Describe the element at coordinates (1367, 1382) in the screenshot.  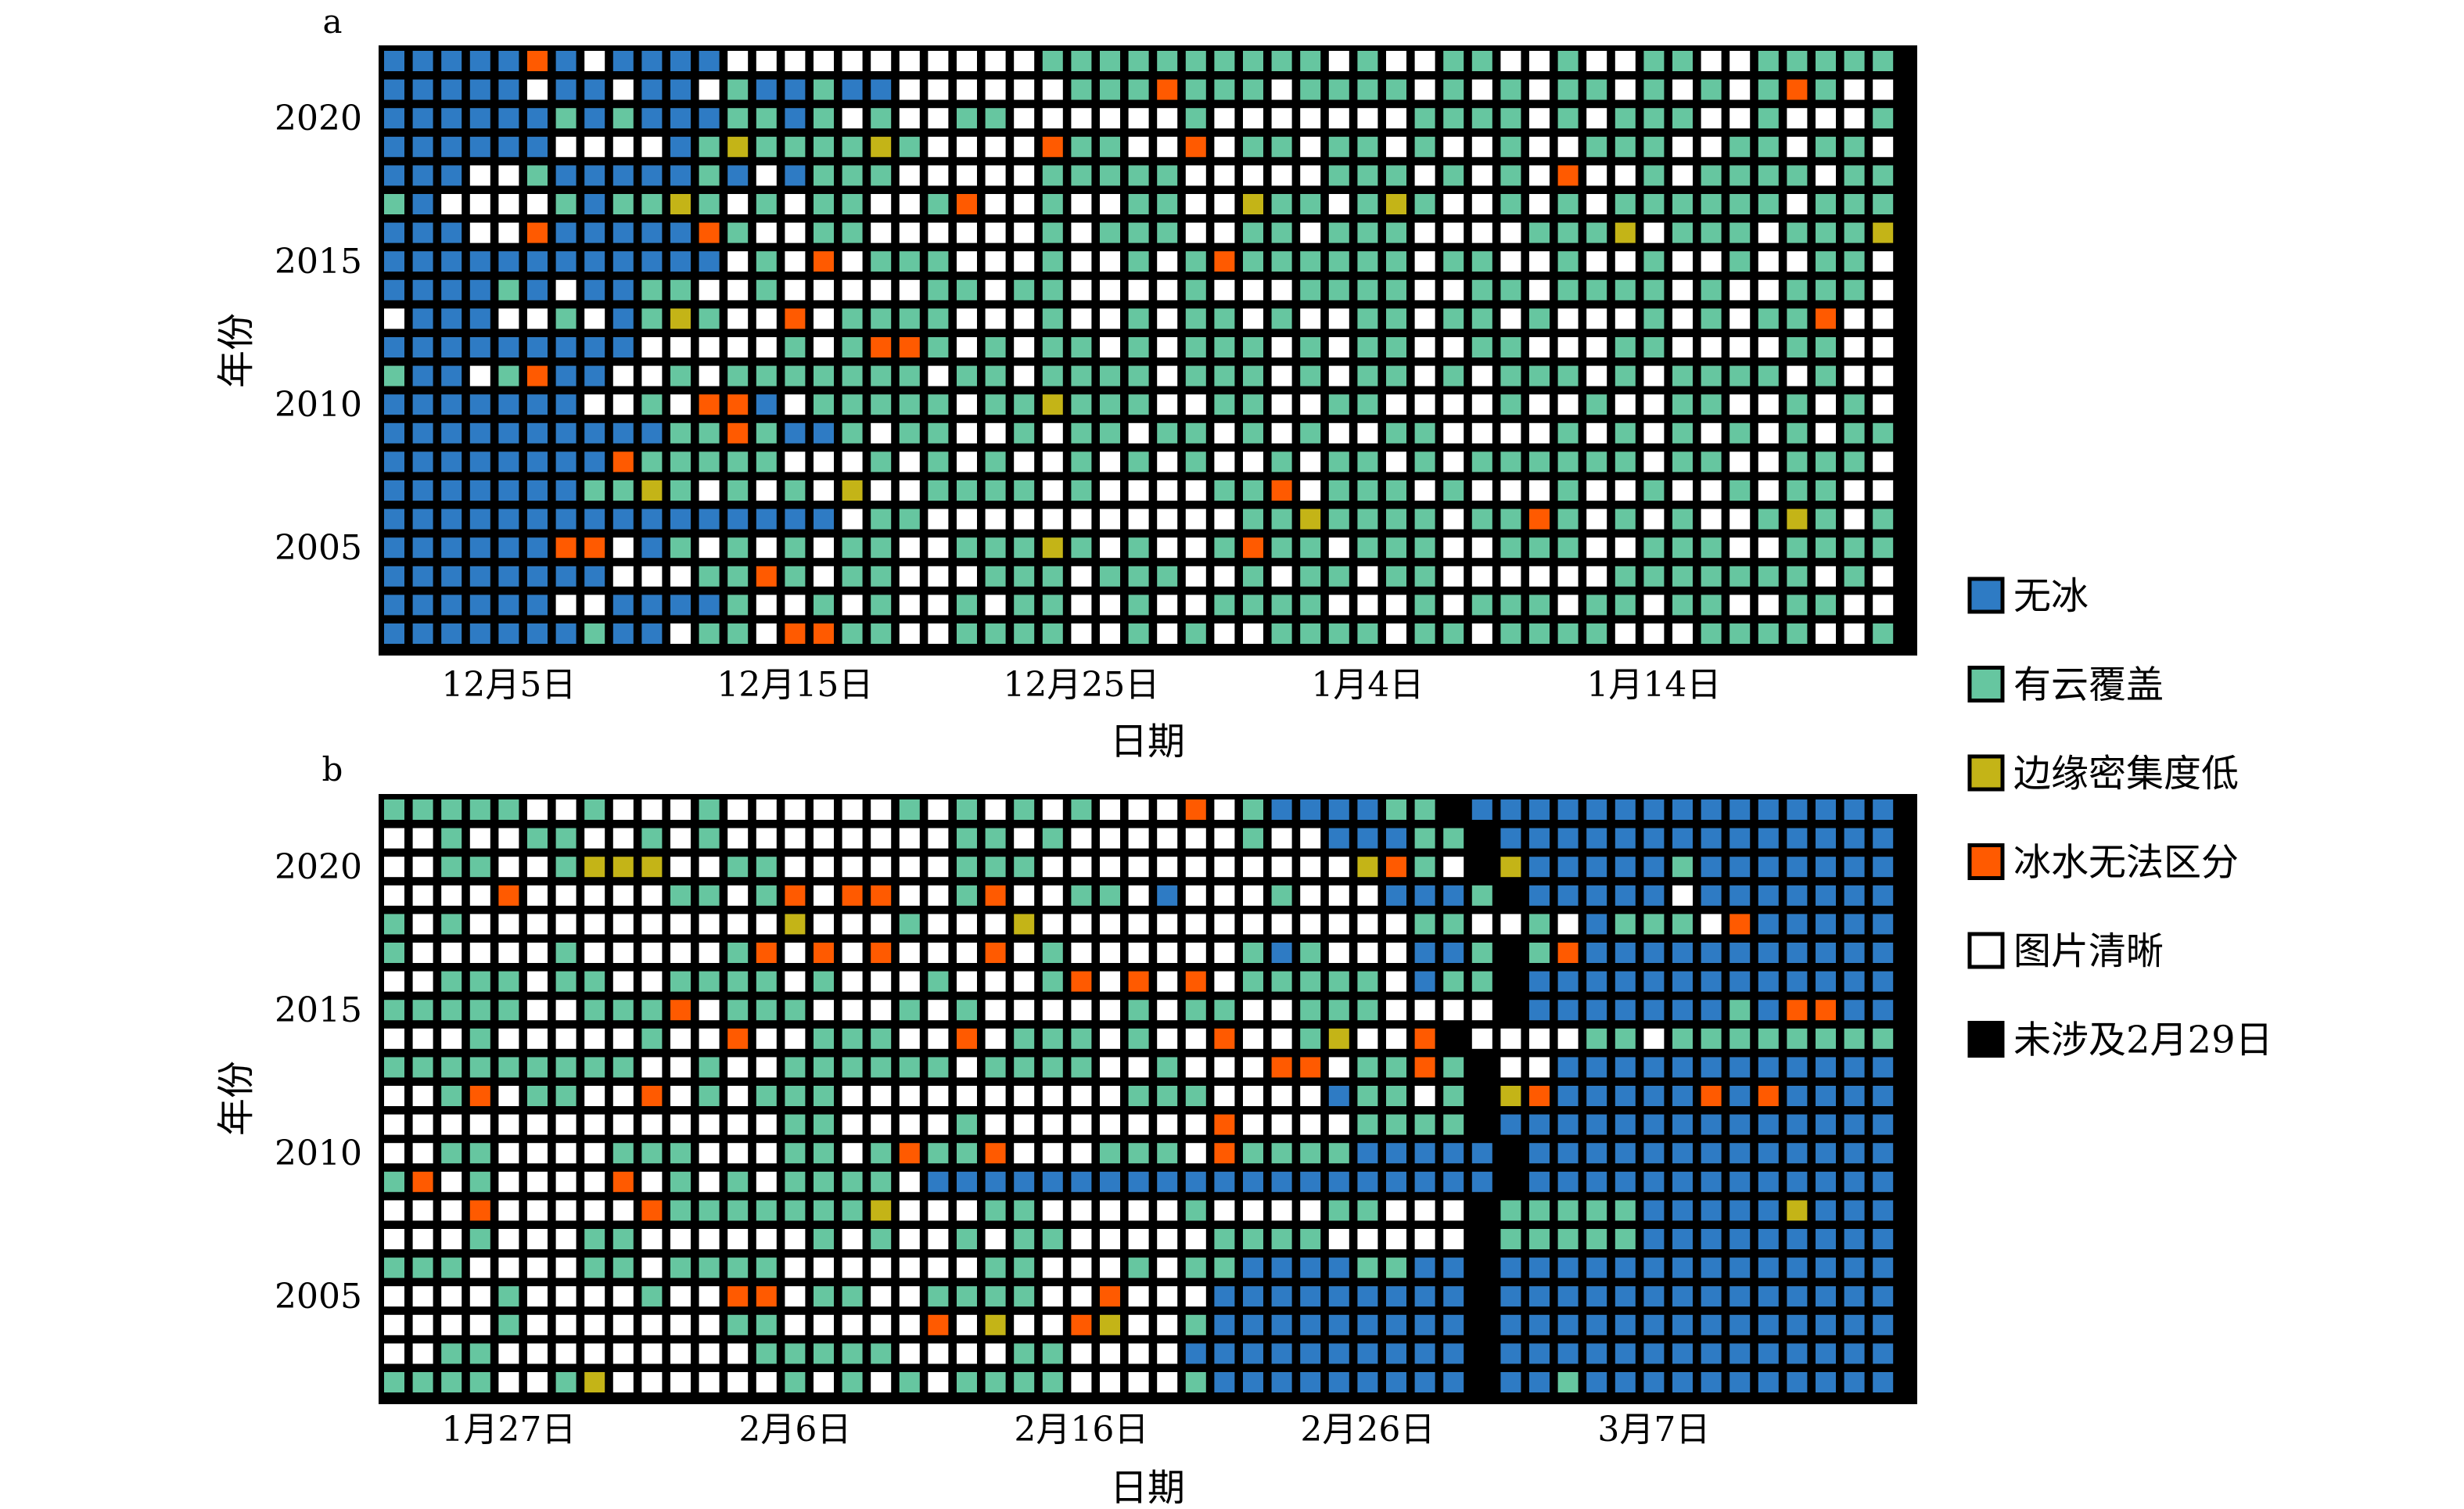
I see `cell-b-2002-d35` at that location.